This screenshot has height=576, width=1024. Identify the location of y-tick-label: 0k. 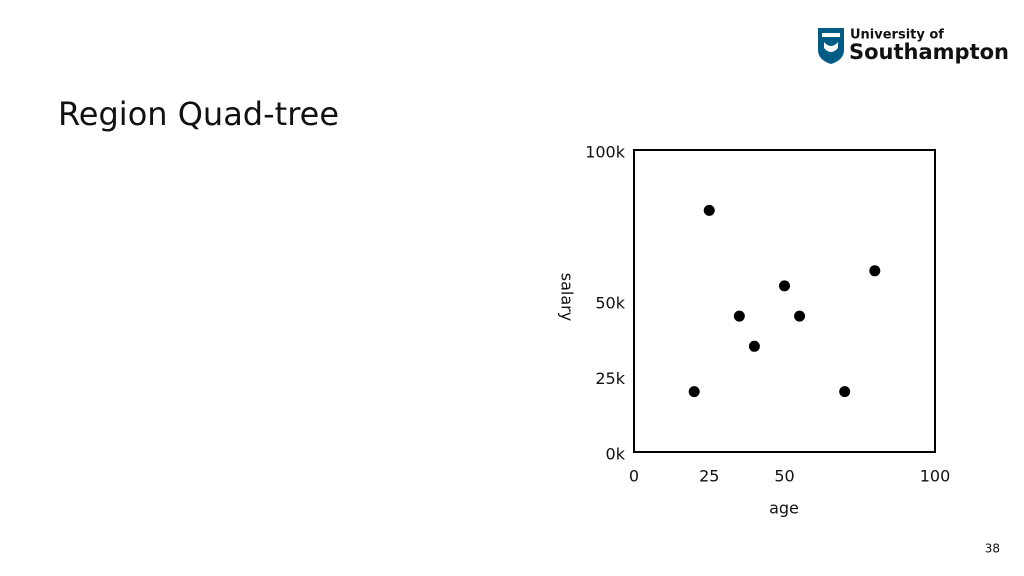
(616, 454).